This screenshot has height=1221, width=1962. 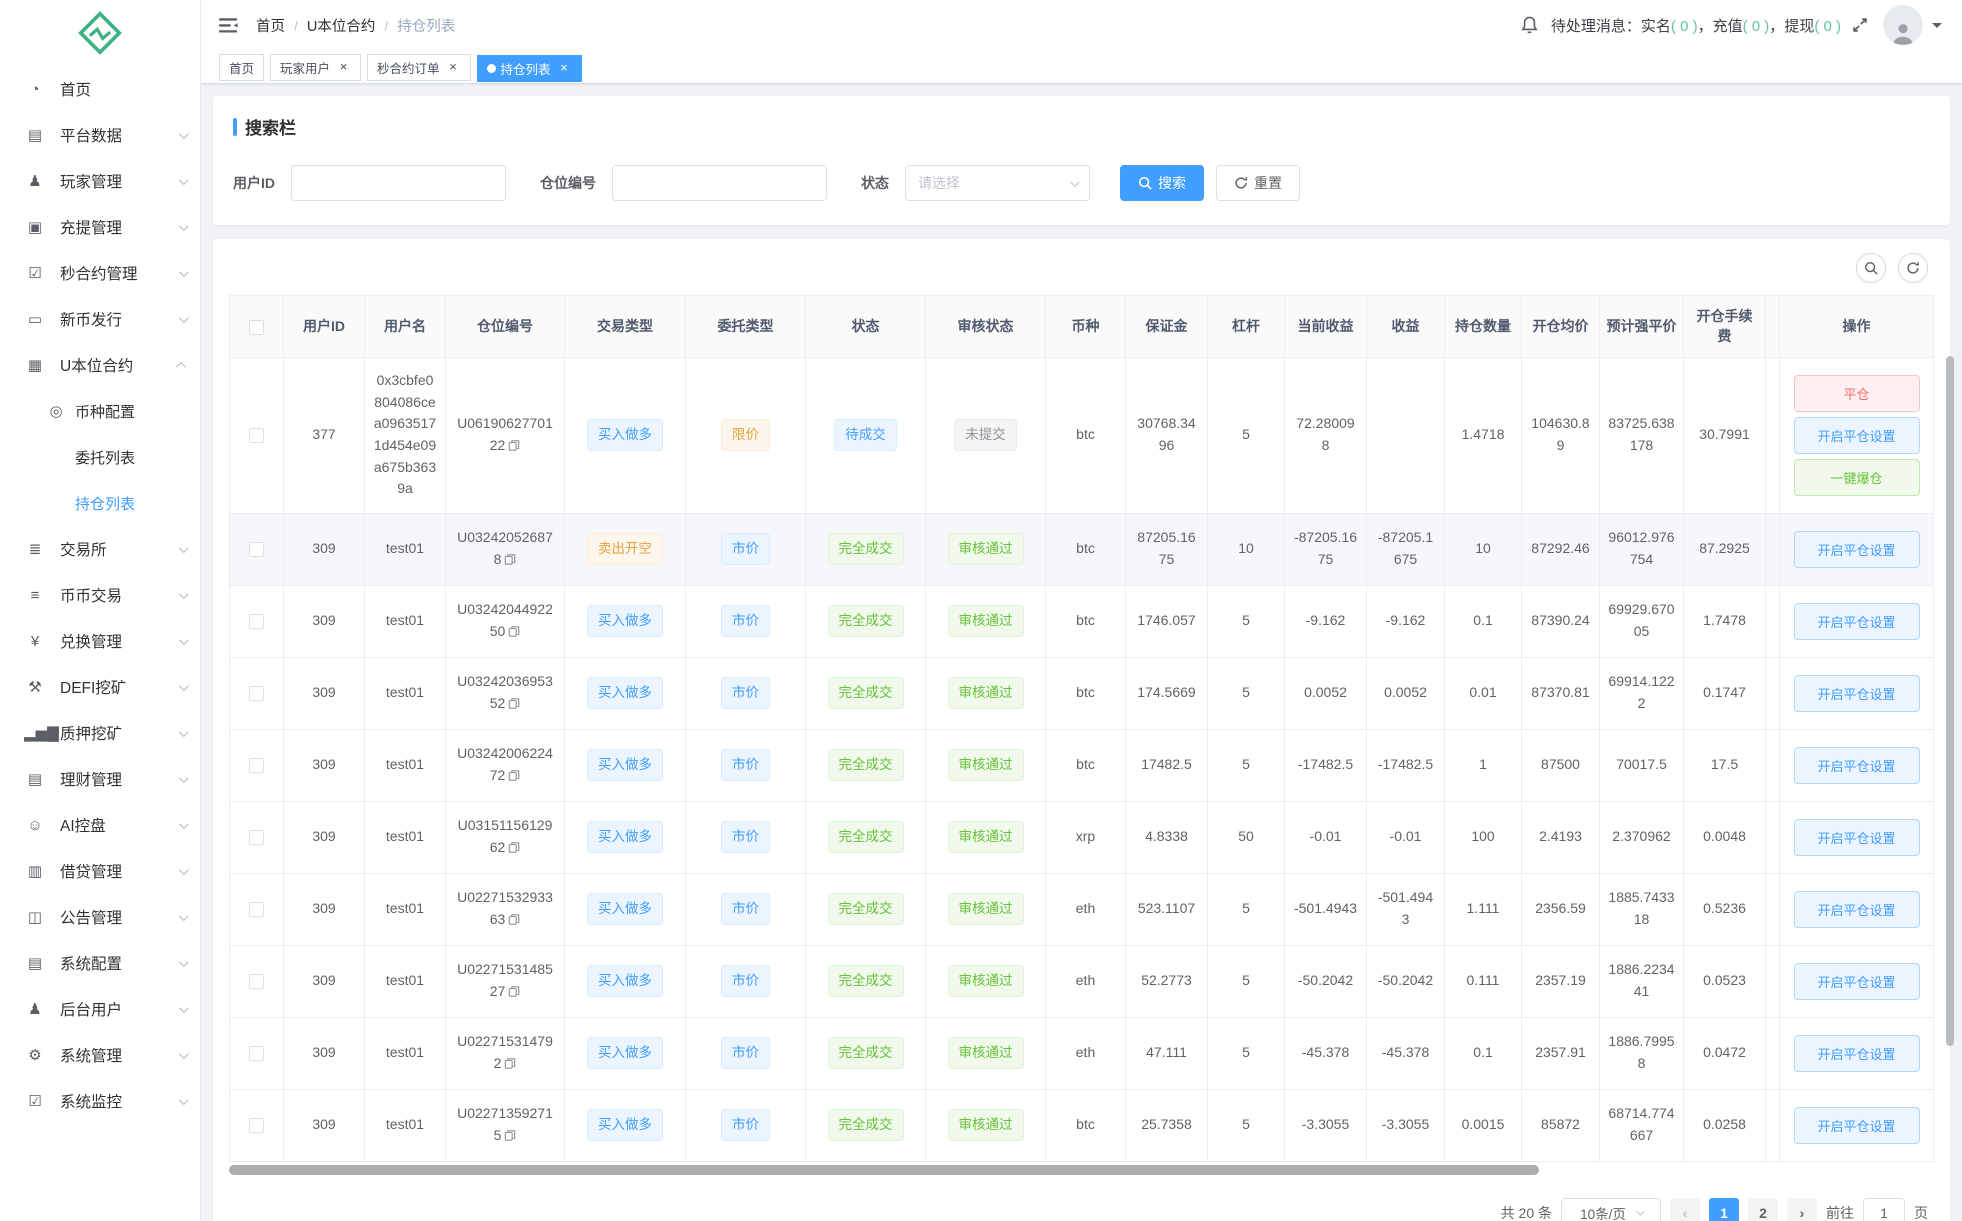 What do you see at coordinates (1085, 693) in the screenshot?
I see `coin-cell: btc` at bounding box center [1085, 693].